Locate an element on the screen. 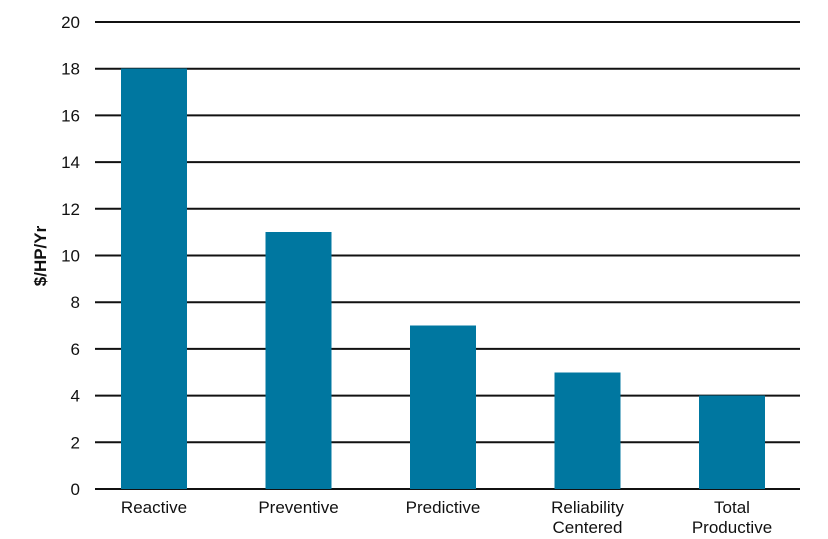  x-tick-label: Preventive is located at coordinates (298, 507).